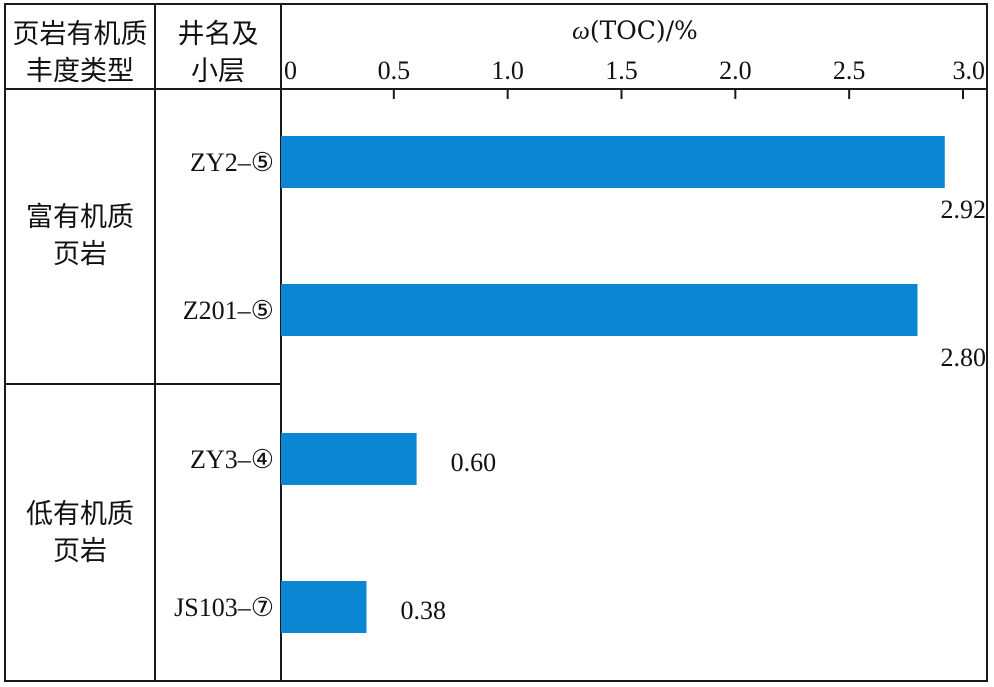  What do you see at coordinates (394, 70) in the screenshot?
I see `x-tick-label: 0.5` at bounding box center [394, 70].